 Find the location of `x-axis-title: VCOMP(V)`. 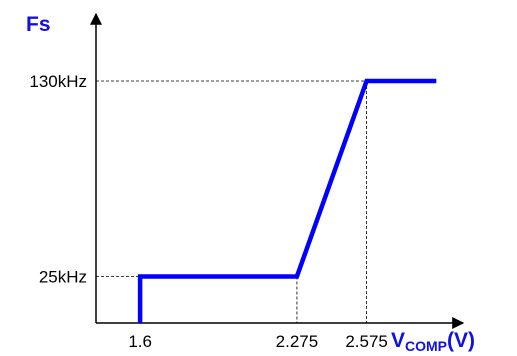

x-axis-title: VCOMP(V) is located at coordinates (433, 341).